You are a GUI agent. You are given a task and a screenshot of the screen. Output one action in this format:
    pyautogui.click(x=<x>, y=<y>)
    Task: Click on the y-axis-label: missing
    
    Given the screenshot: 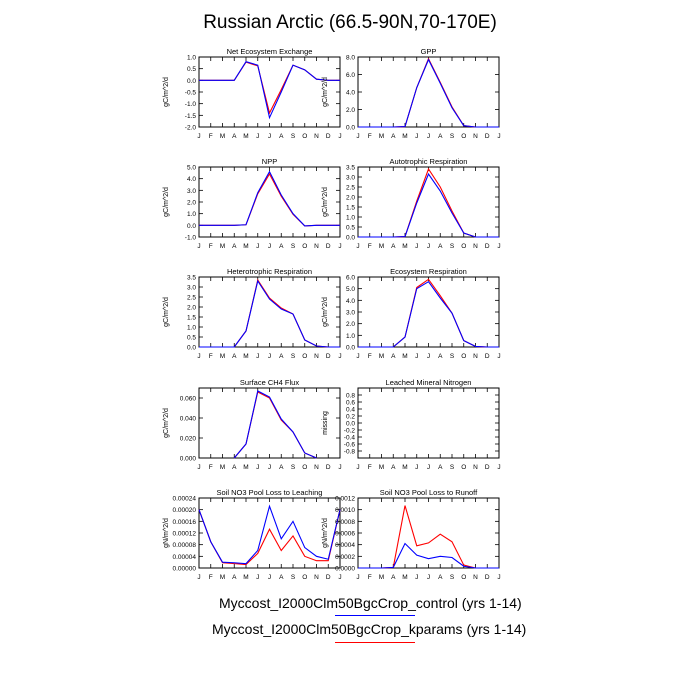 What is the action you would take?
    pyautogui.click(x=325, y=423)
    